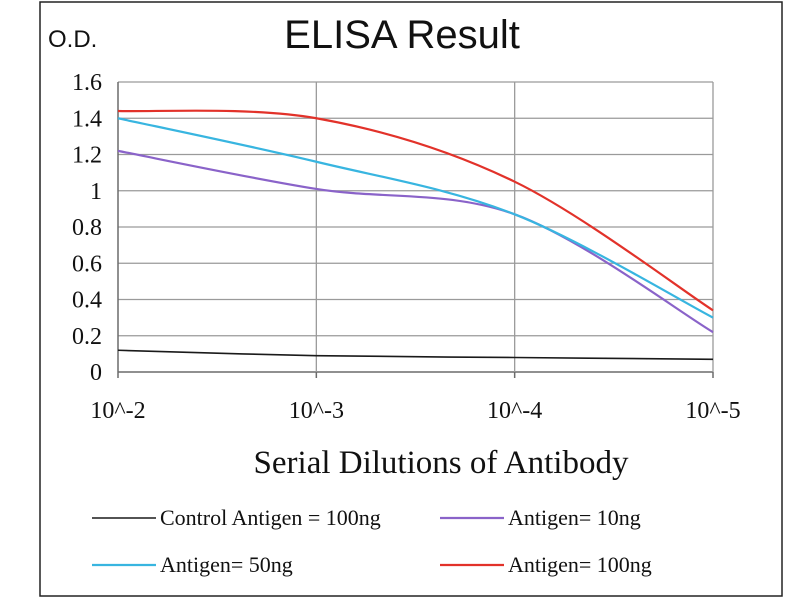 Image resolution: width=800 pixels, height=600 pixels. I want to click on y-tick-label: 0.6, so click(87, 264).